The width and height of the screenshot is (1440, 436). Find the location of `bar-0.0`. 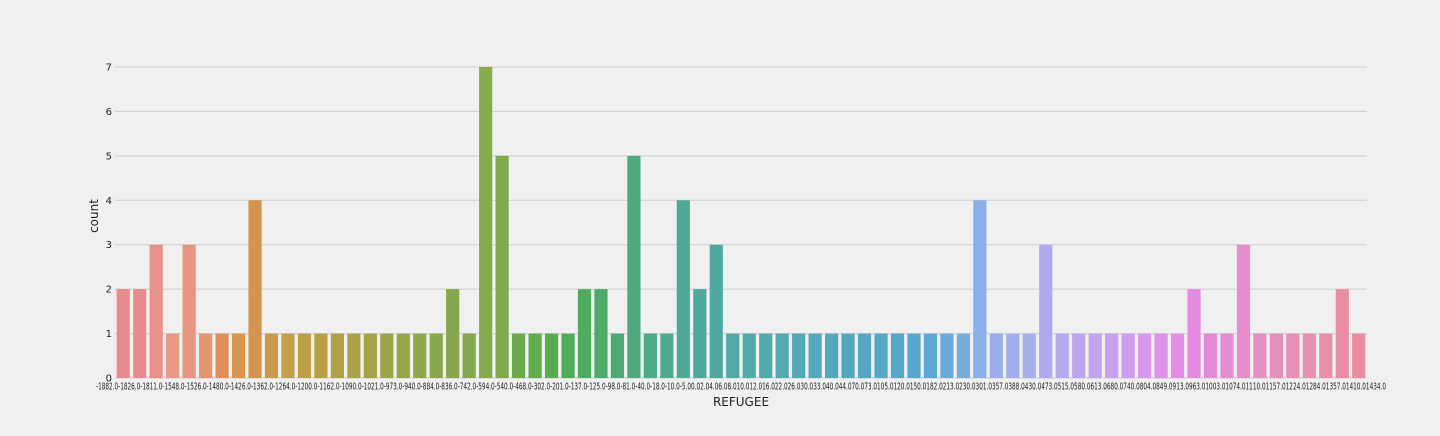

bar-0.0 is located at coordinates (634, 266).